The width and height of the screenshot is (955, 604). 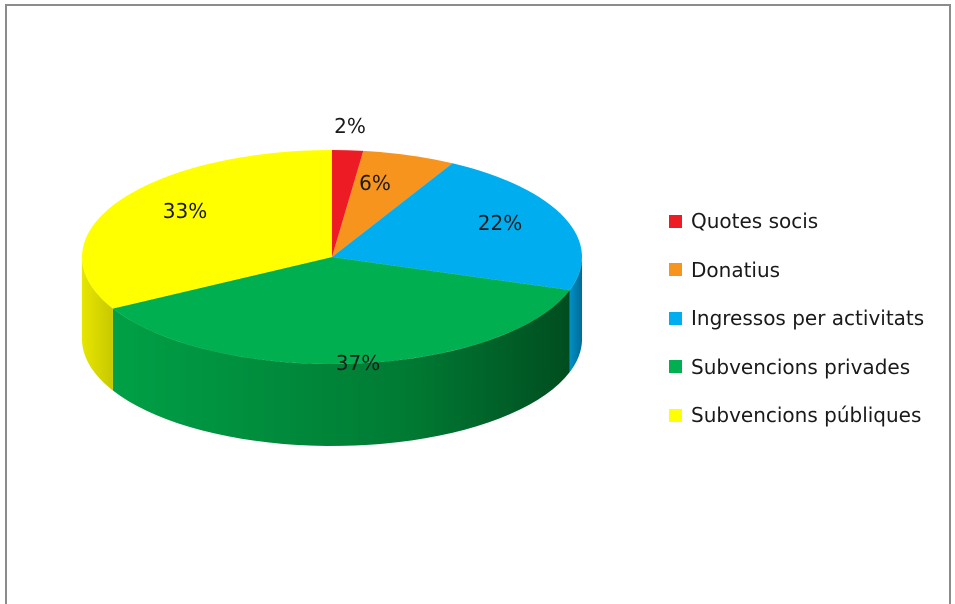 I want to click on legend-item-ingressos: Ingressos per activitats, so click(x=796, y=318).